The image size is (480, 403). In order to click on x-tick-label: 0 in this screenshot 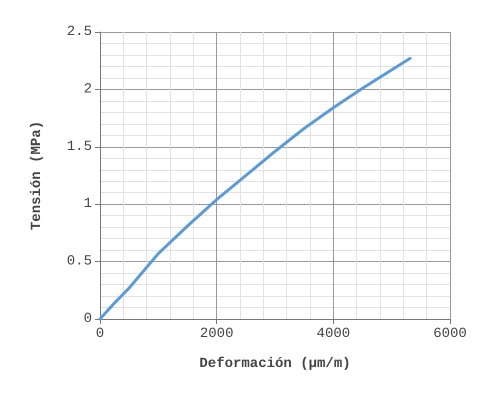, I will do `click(100, 334)`.